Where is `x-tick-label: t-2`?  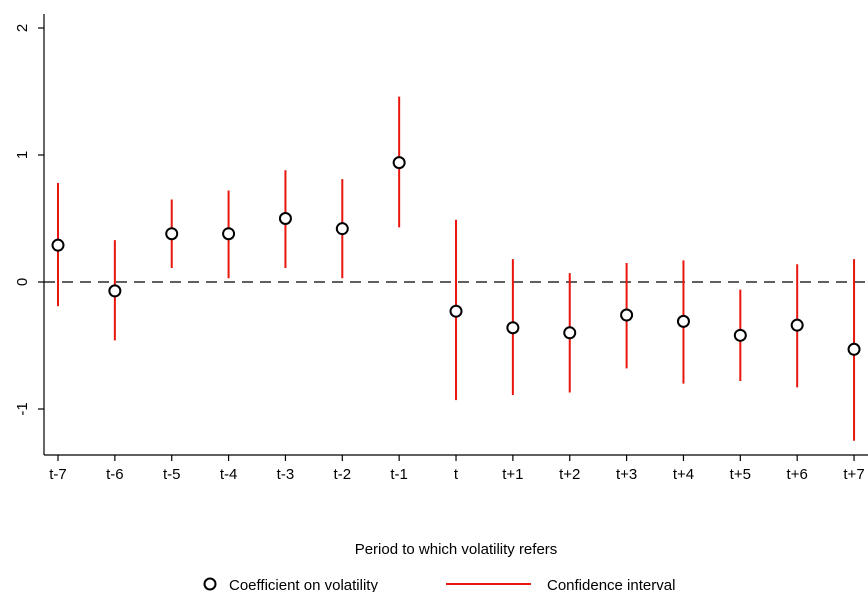 x-tick-label: t-2 is located at coordinates (343, 474).